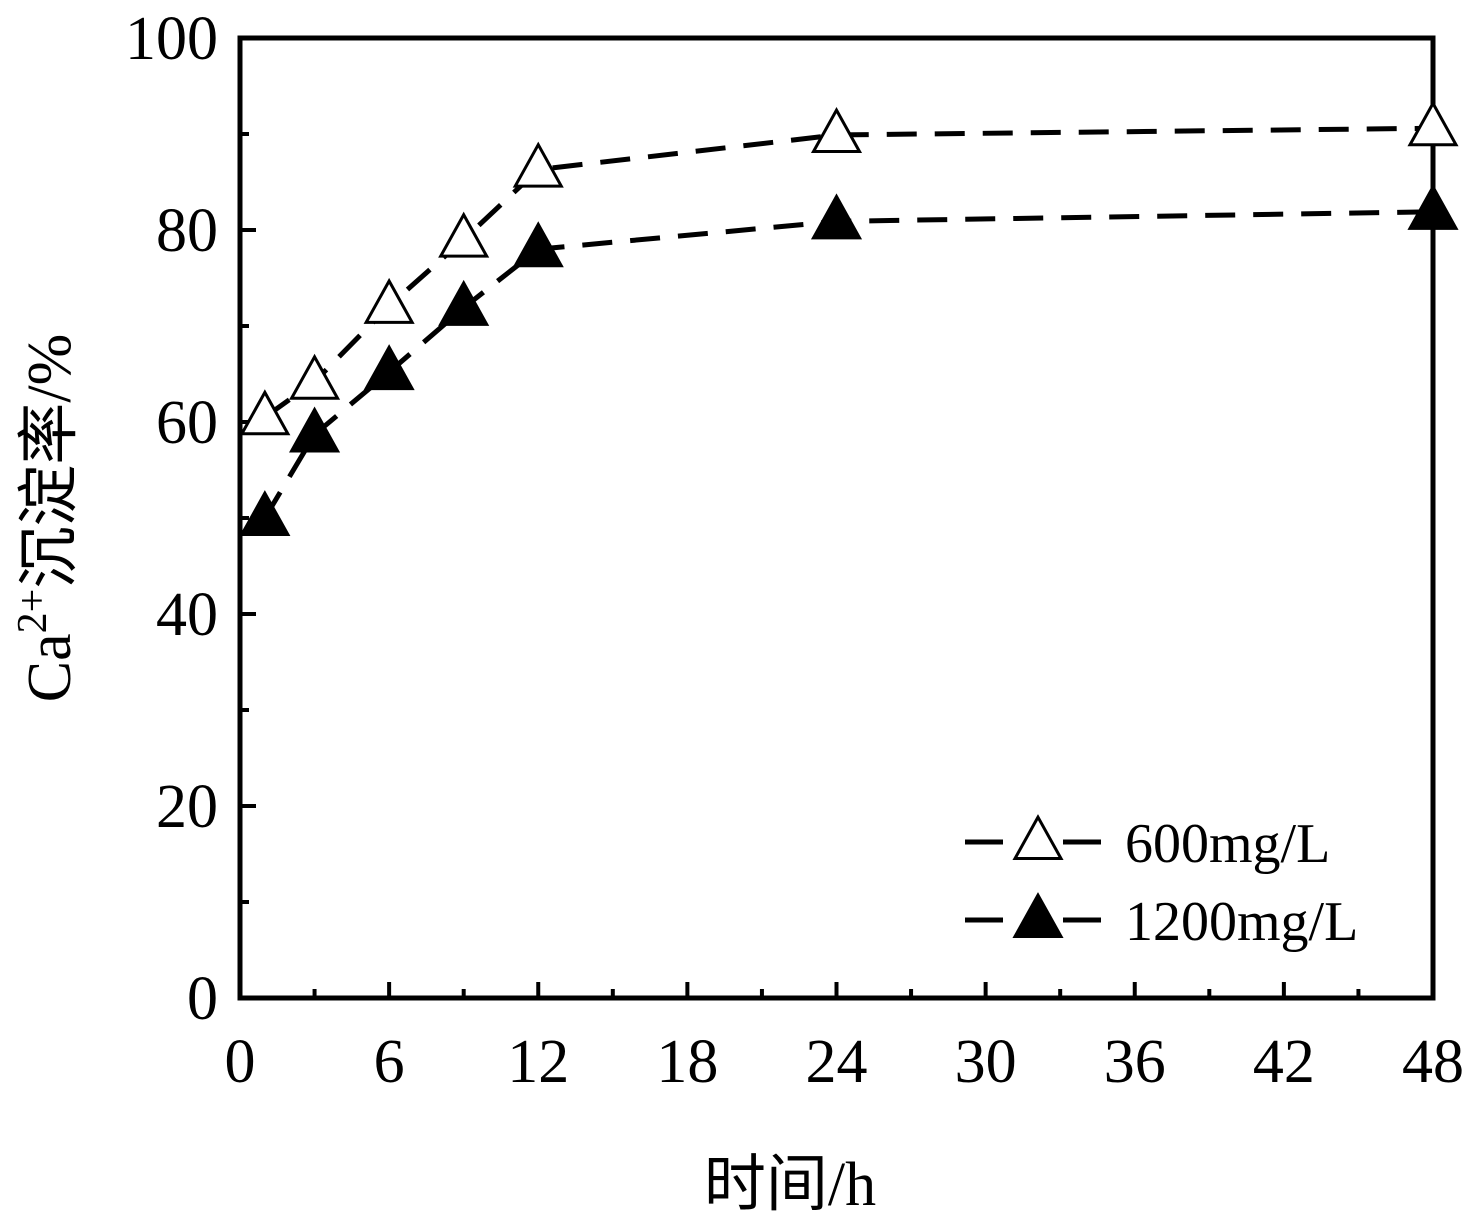 The width and height of the screenshot is (1475, 1229). What do you see at coordinates (50, 461) in the screenshot?
I see `y-axis-title-suffix: 沉淀率/%` at bounding box center [50, 461].